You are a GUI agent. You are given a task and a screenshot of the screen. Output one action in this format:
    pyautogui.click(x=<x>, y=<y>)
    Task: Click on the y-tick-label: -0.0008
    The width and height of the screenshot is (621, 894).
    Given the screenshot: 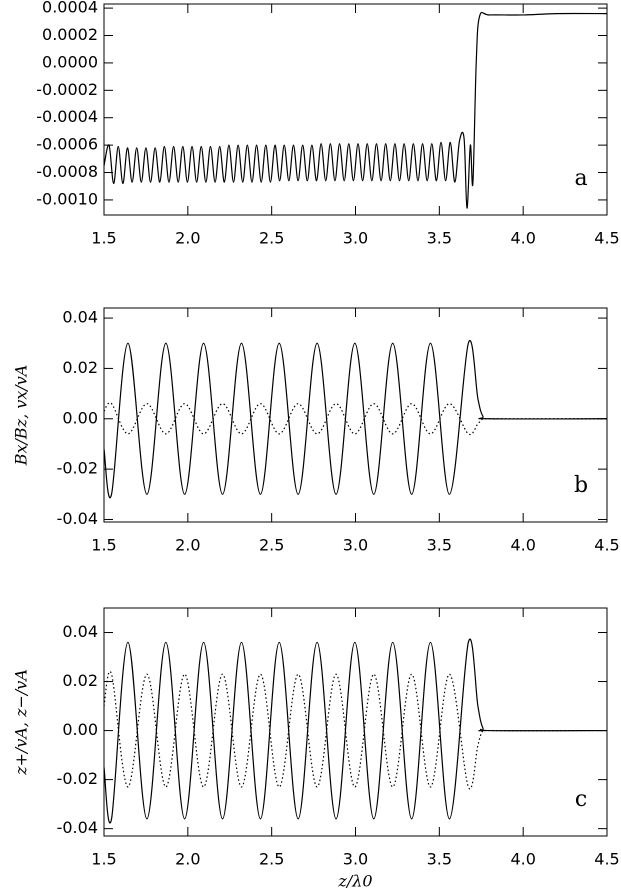 What is the action you would take?
    pyautogui.click(x=67, y=171)
    